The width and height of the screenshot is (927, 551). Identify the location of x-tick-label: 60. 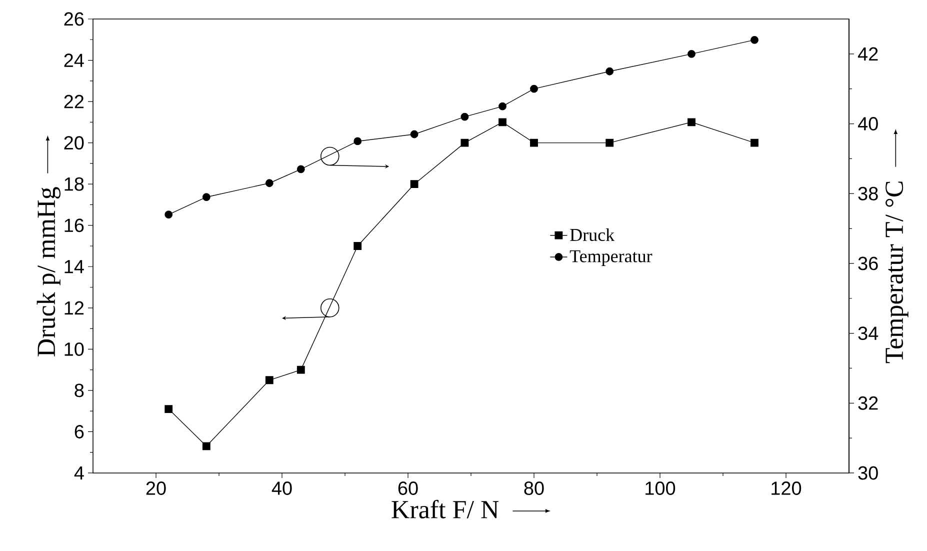
(408, 488).